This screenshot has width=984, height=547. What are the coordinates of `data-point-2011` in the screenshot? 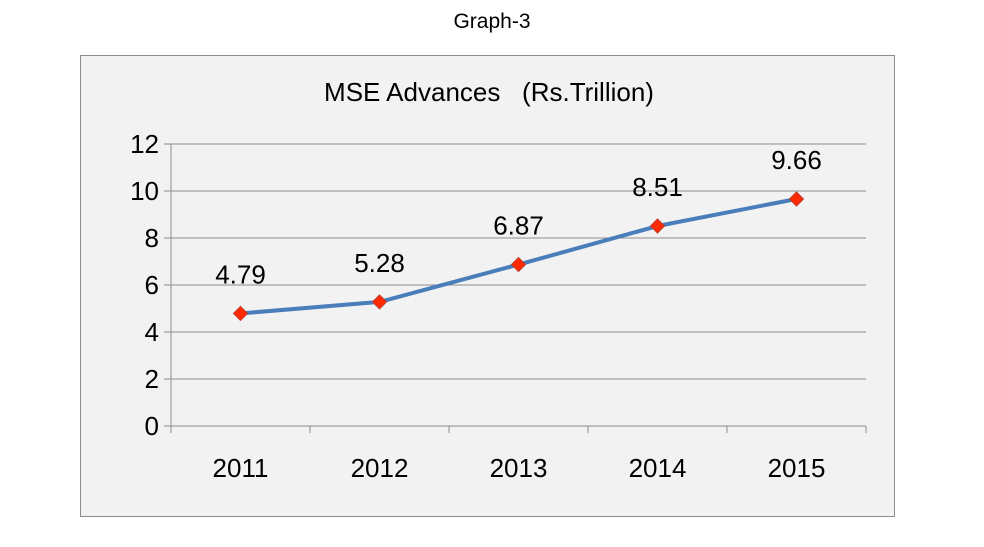 It's located at (240, 313).